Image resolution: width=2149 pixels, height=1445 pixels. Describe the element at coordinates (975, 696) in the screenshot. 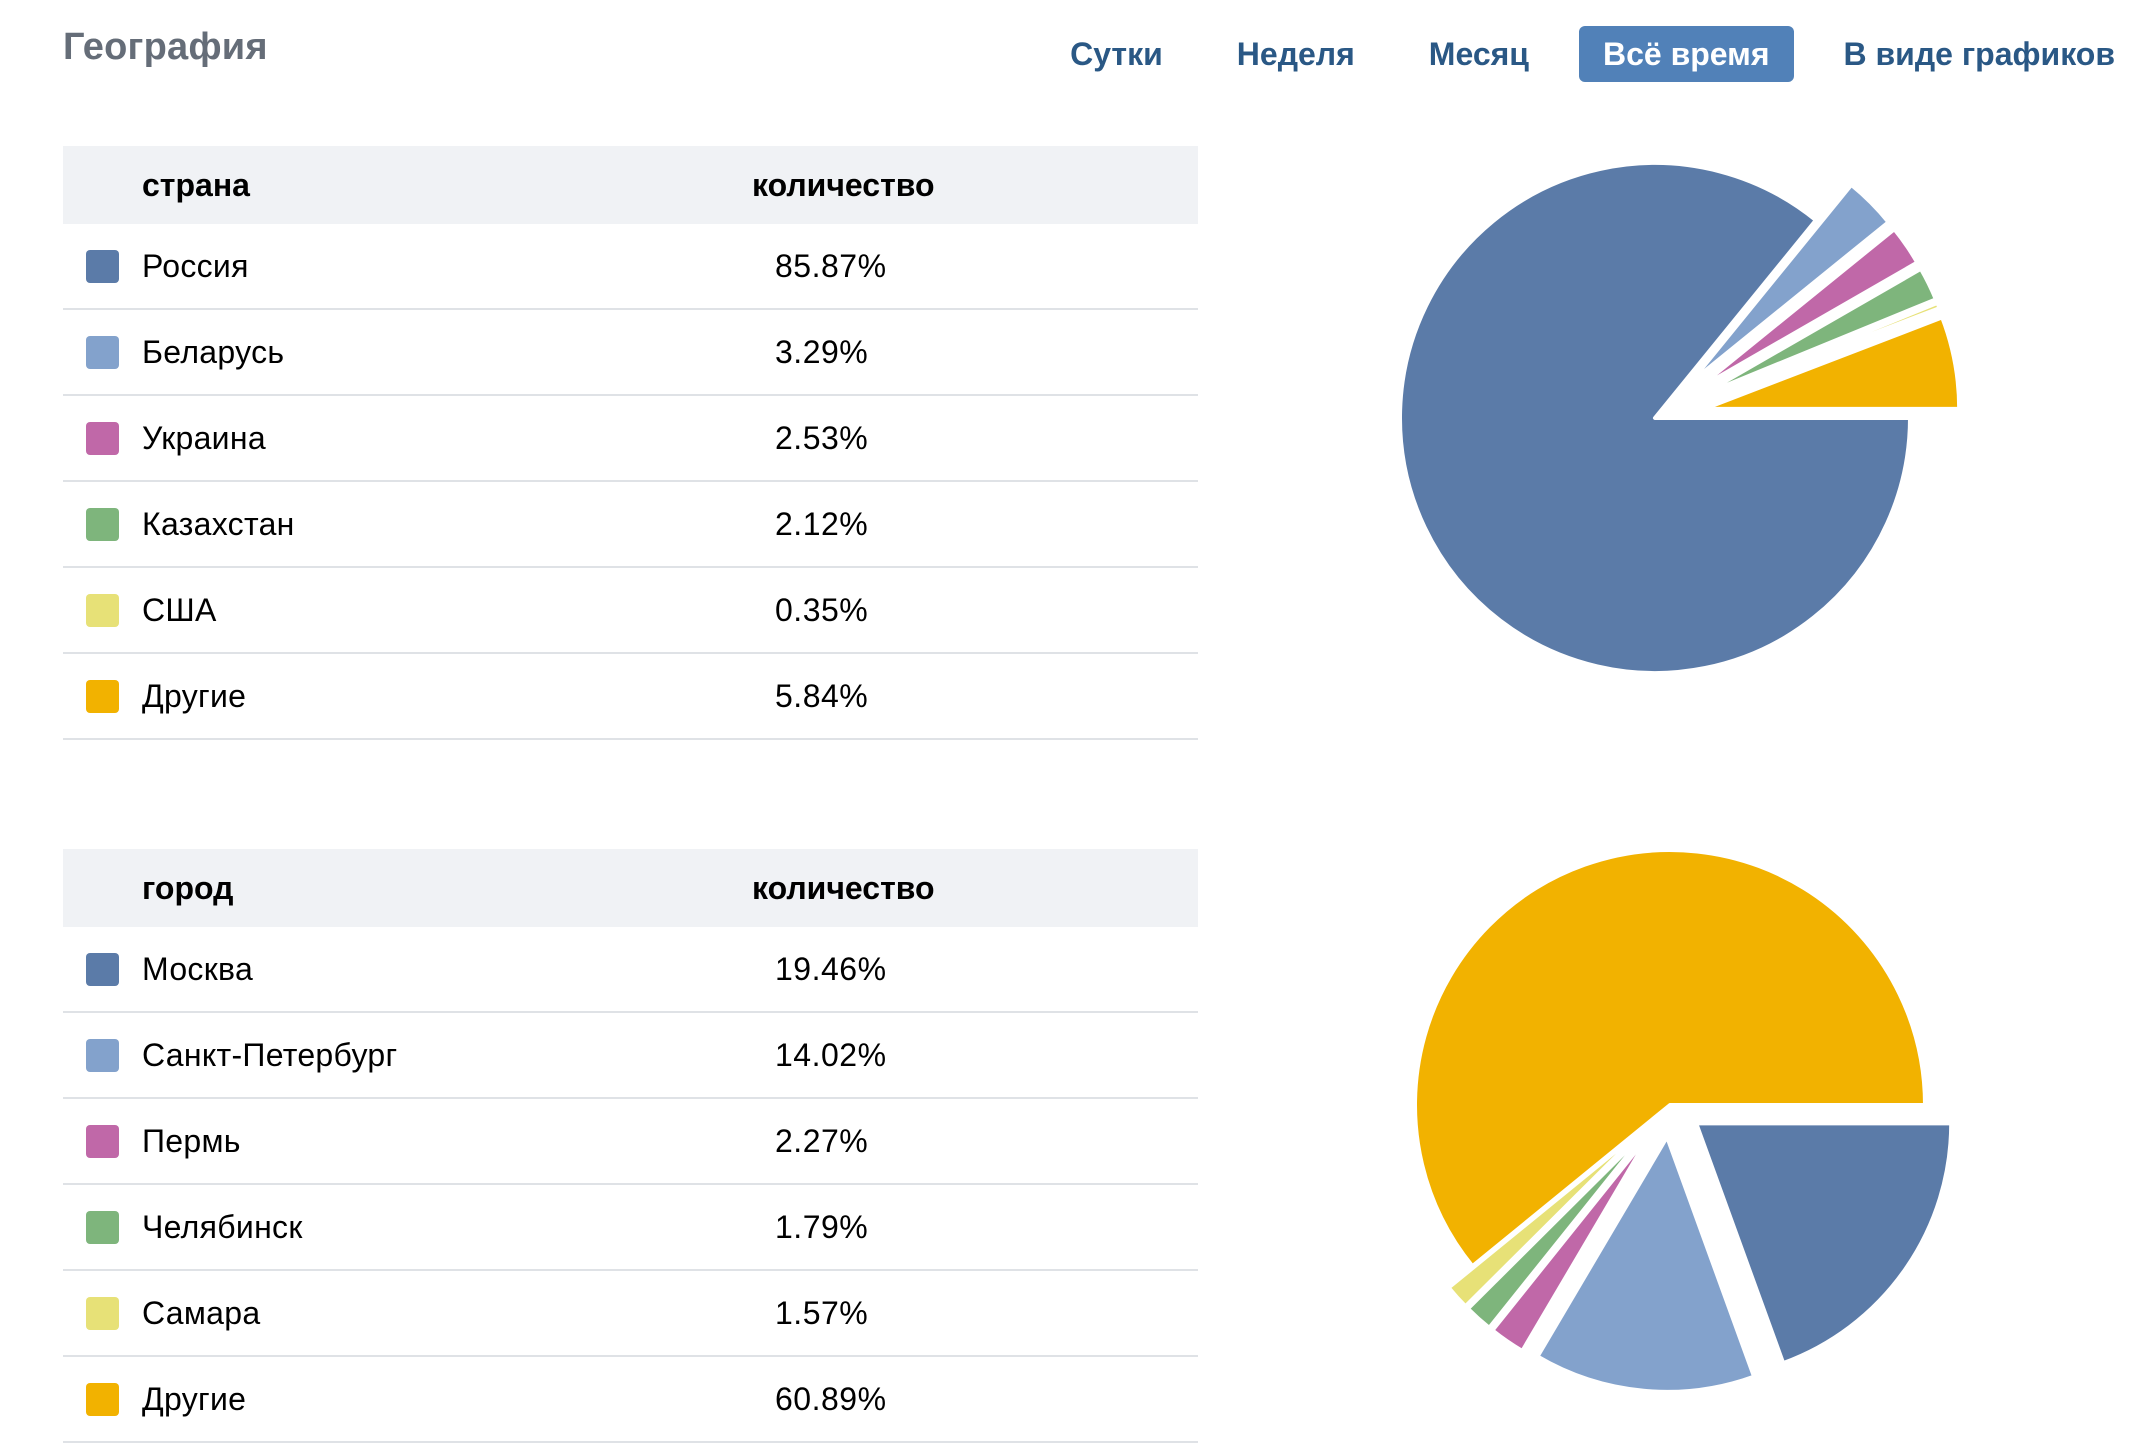

I see `row-value: 5.84%` at that location.